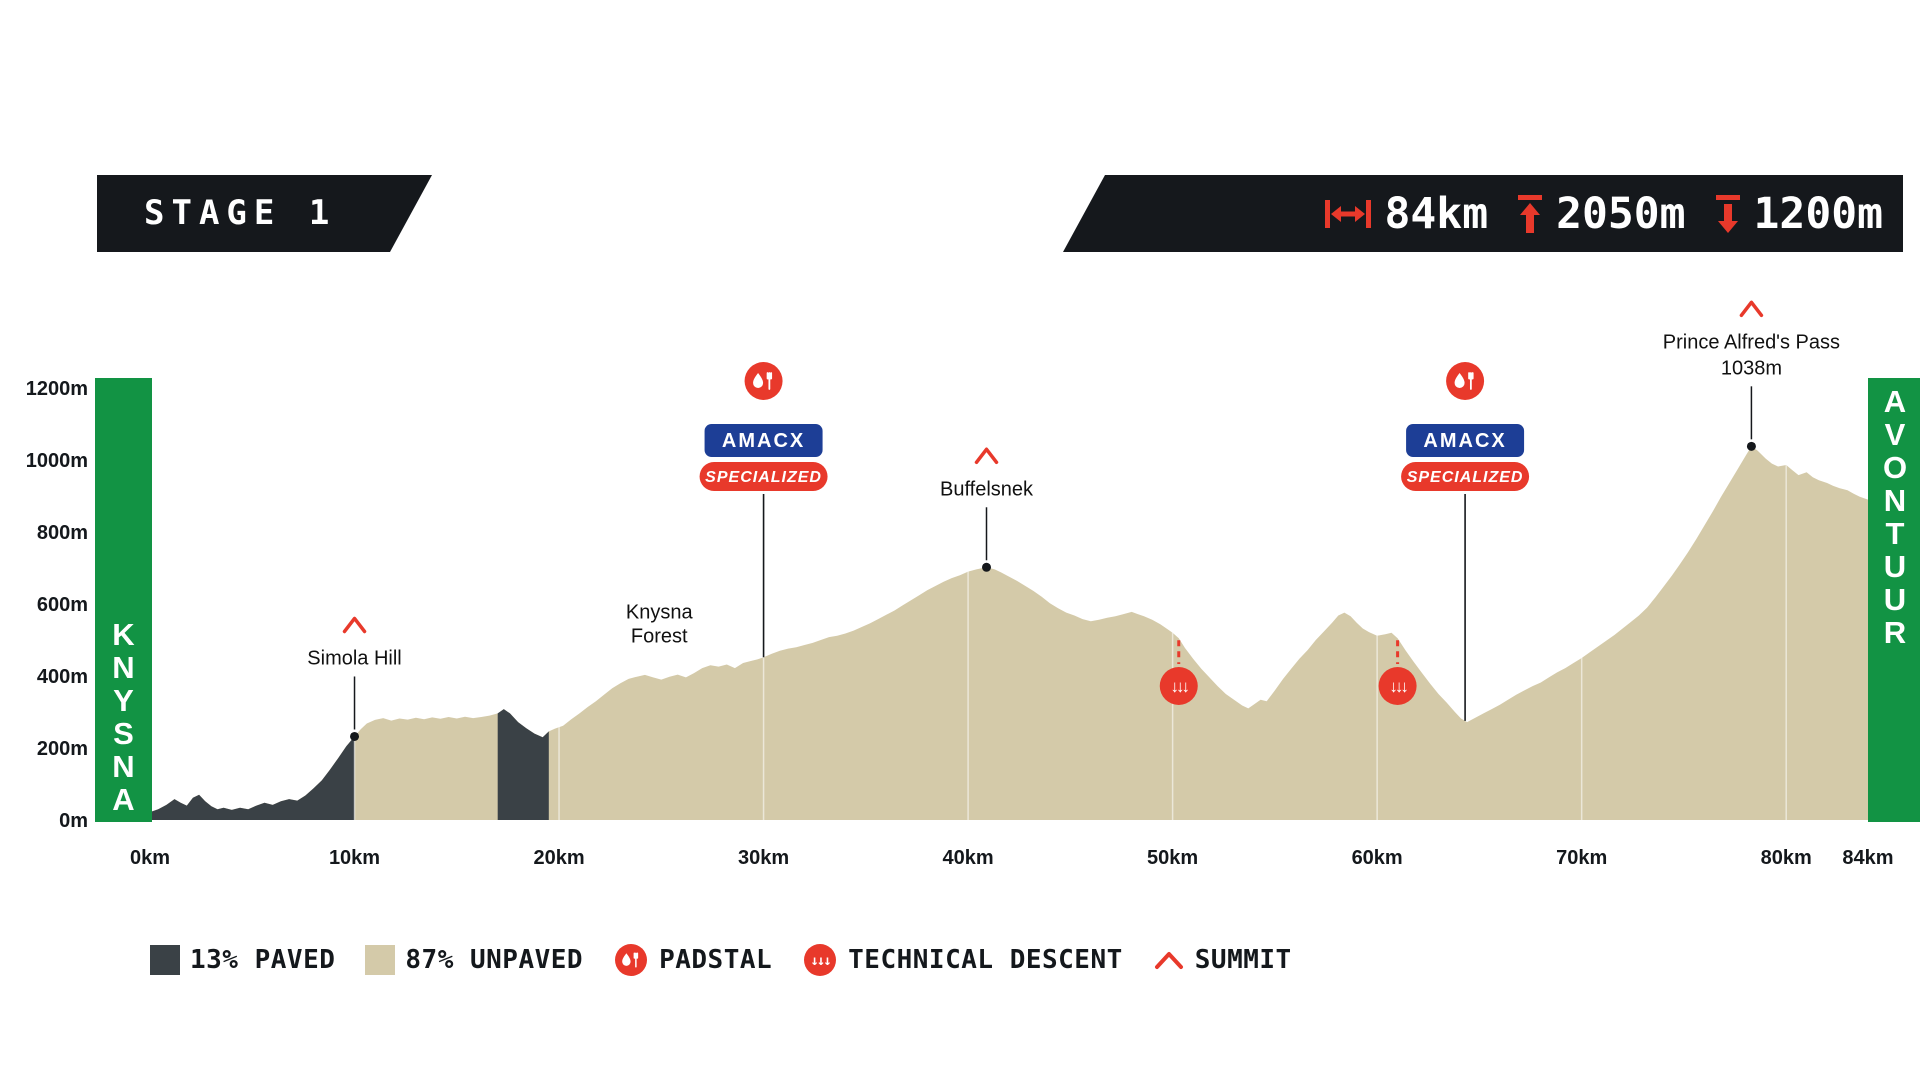 The image size is (1920, 1080). What do you see at coordinates (1172, 858) in the screenshot?
I see `x-tick-label: 50km` at bounding box center [1172, 858].